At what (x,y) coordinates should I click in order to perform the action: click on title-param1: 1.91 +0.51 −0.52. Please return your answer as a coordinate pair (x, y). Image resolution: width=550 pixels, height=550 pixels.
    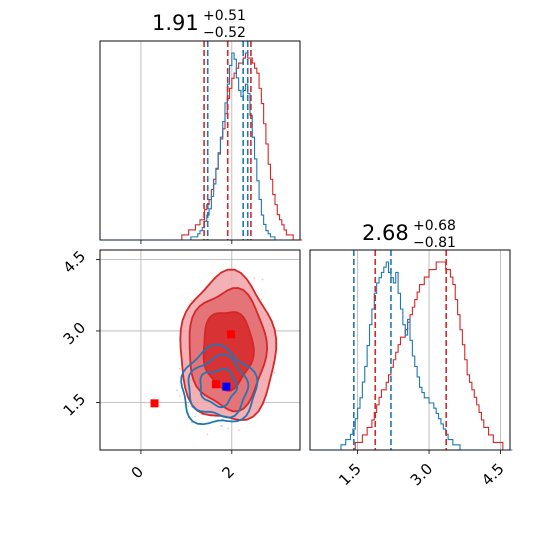
    Looking at the image, I should click on (199, 24).